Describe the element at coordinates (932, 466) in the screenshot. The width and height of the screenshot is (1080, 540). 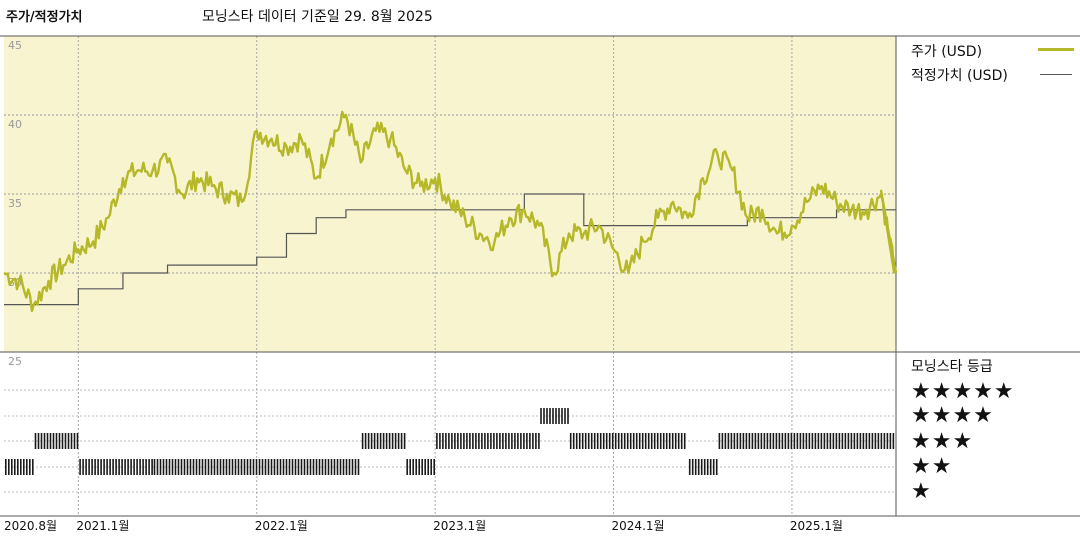
I see `rating-2-star-label: ★★` at that location.